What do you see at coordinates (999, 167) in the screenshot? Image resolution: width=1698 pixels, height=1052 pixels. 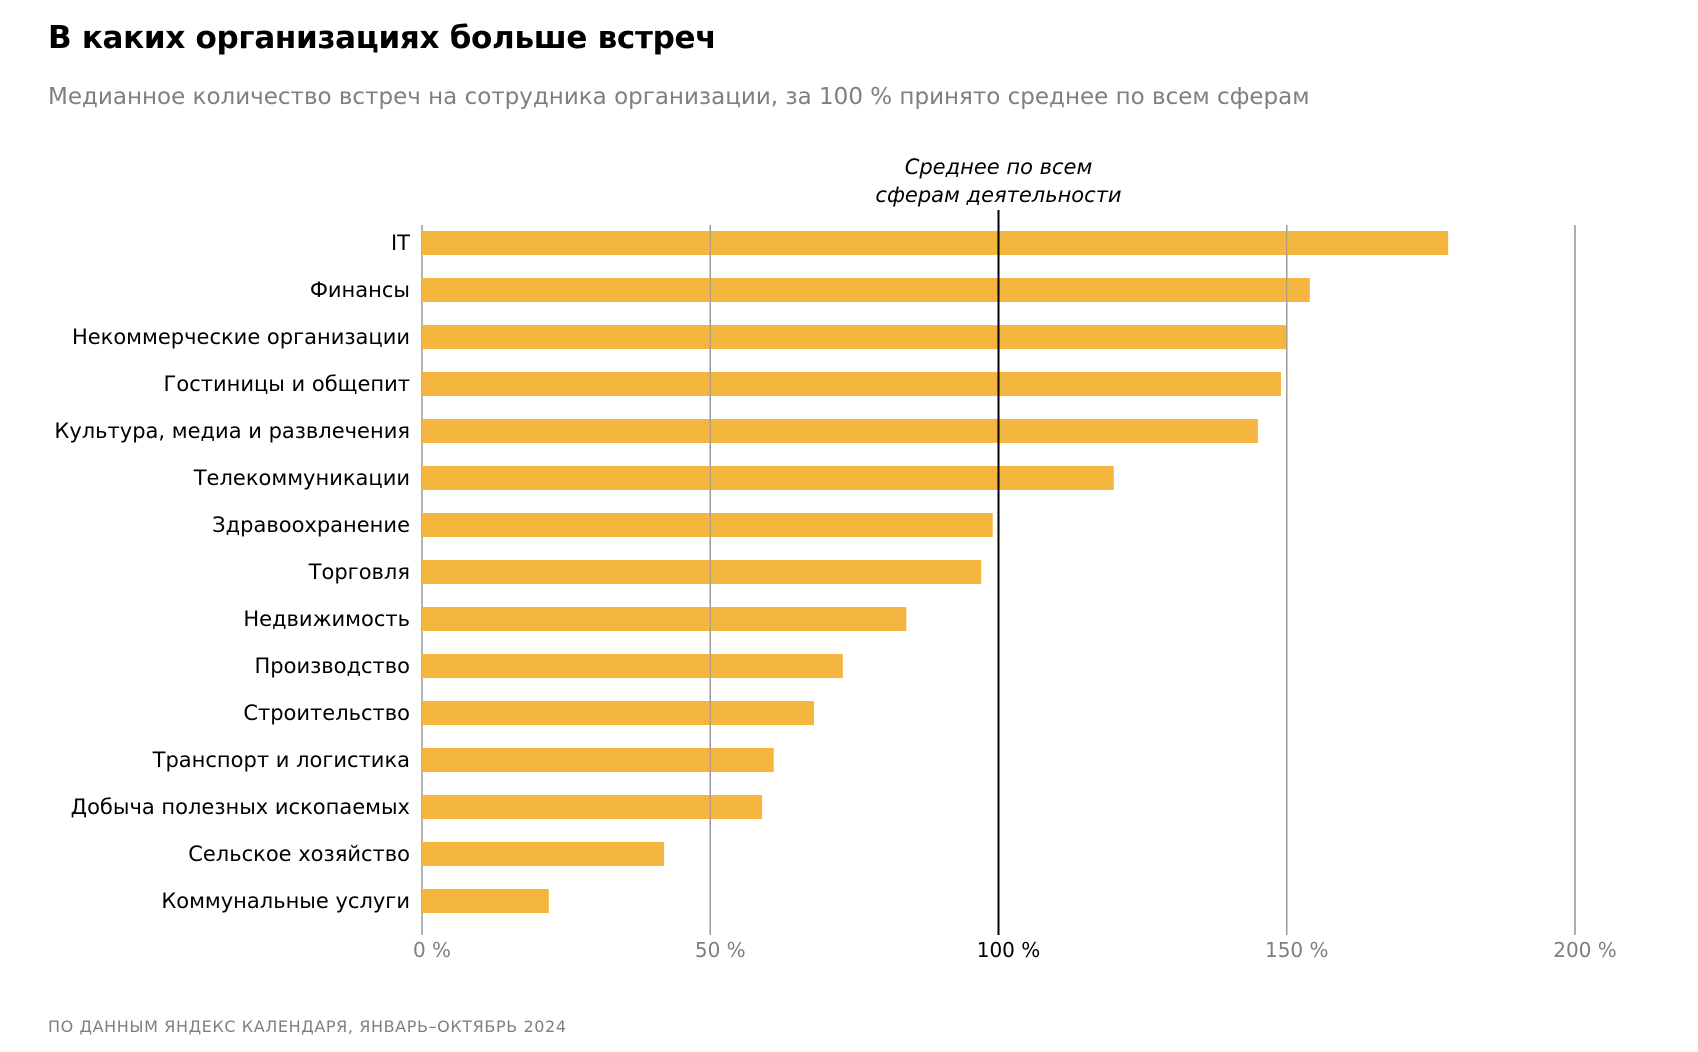 I see `reference-label-line-0: Среднее по всем` at bounding box center [999, 167].